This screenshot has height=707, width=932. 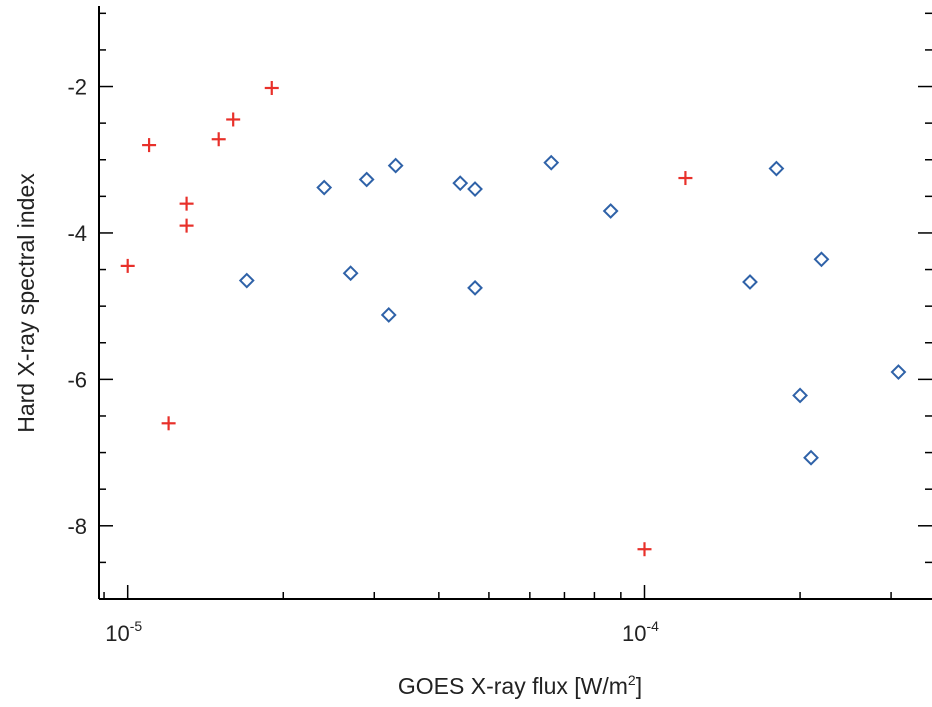 I want to click on x-tick-label: 10⁻⁵, so click(x=123, y=632).